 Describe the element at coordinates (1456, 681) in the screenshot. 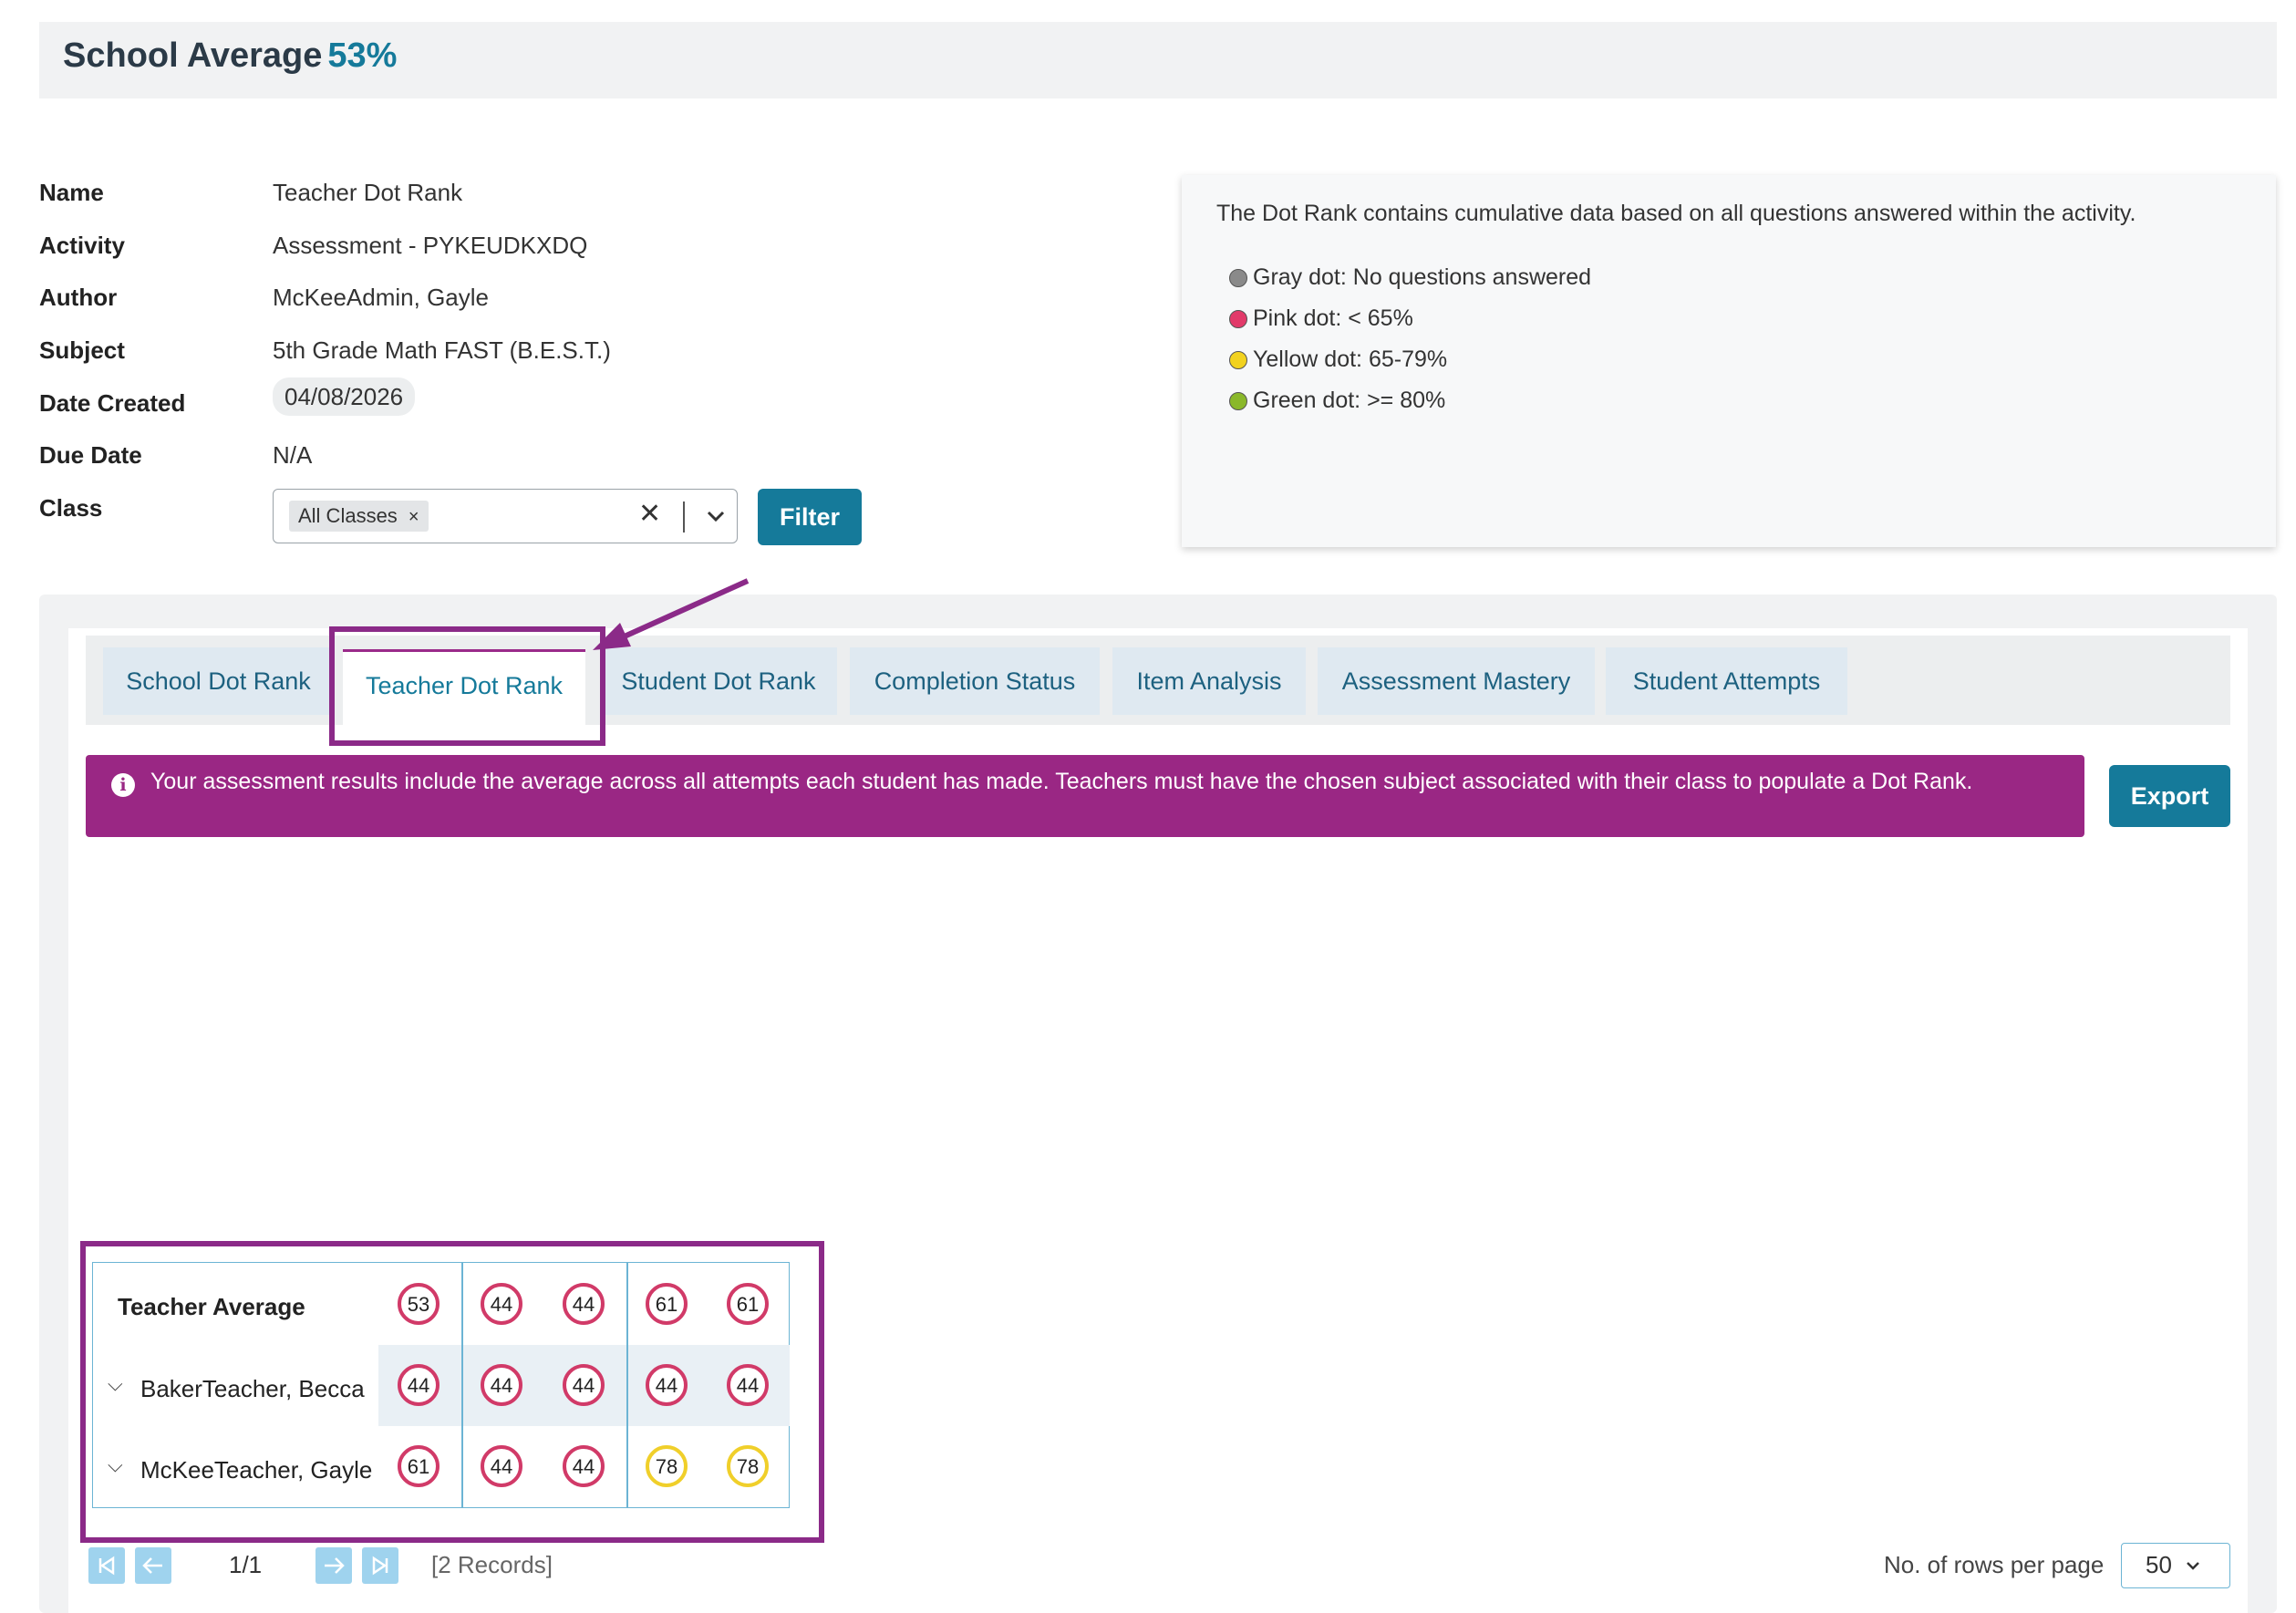

I see `tab-assessment-mastery: Assessment Mastery` at that location.